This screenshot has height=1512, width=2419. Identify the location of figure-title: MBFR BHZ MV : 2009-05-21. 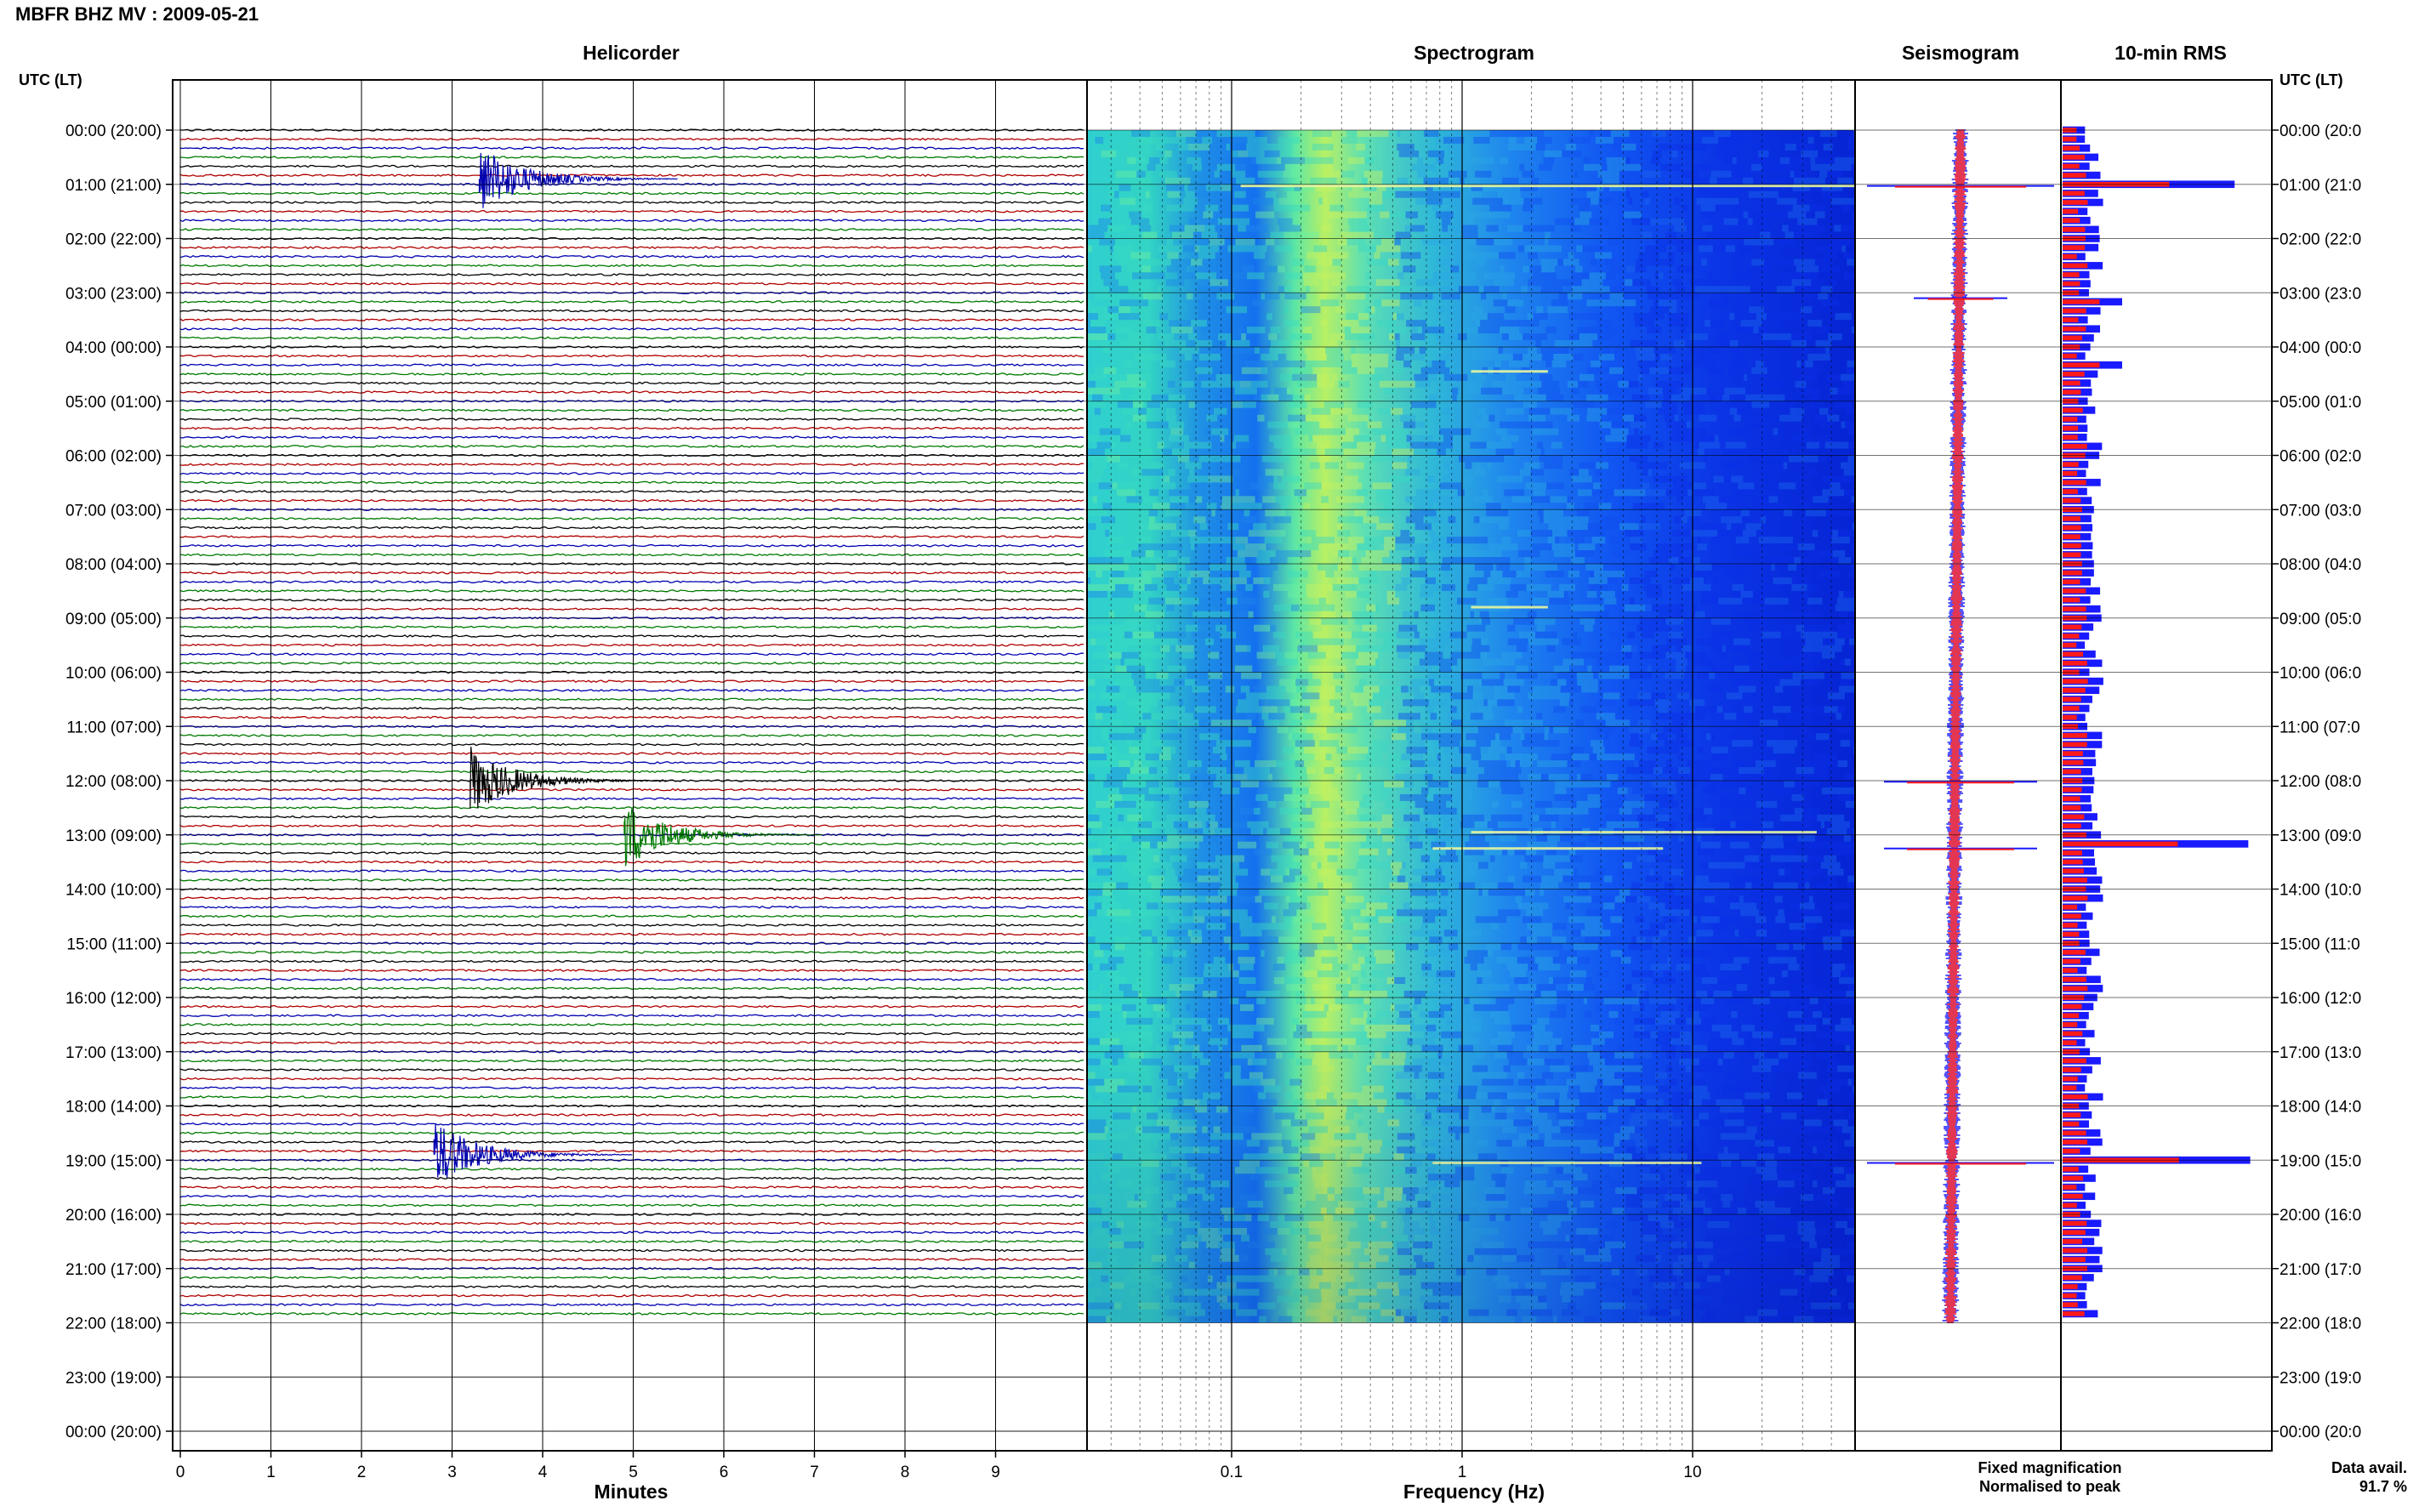
(137, 14).